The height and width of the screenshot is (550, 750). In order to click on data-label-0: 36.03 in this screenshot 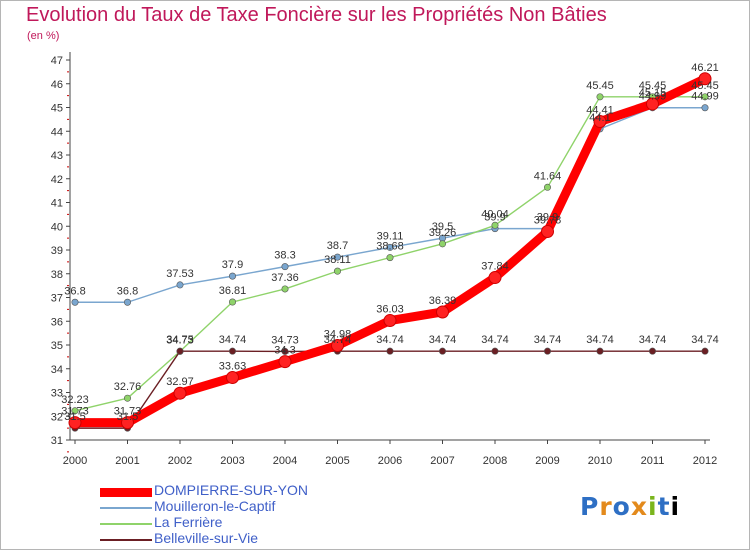, I will do `click(390, 310)`.